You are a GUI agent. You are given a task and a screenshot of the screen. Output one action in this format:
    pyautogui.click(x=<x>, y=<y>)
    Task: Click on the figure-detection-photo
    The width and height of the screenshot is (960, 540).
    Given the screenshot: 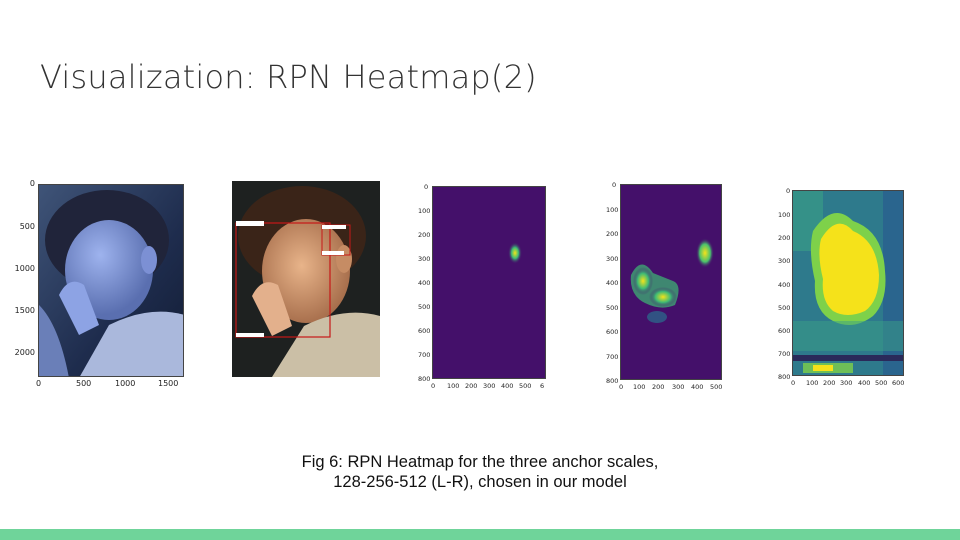 What is the action you would take?
    pyautogui.click(x=306, y=279)
    